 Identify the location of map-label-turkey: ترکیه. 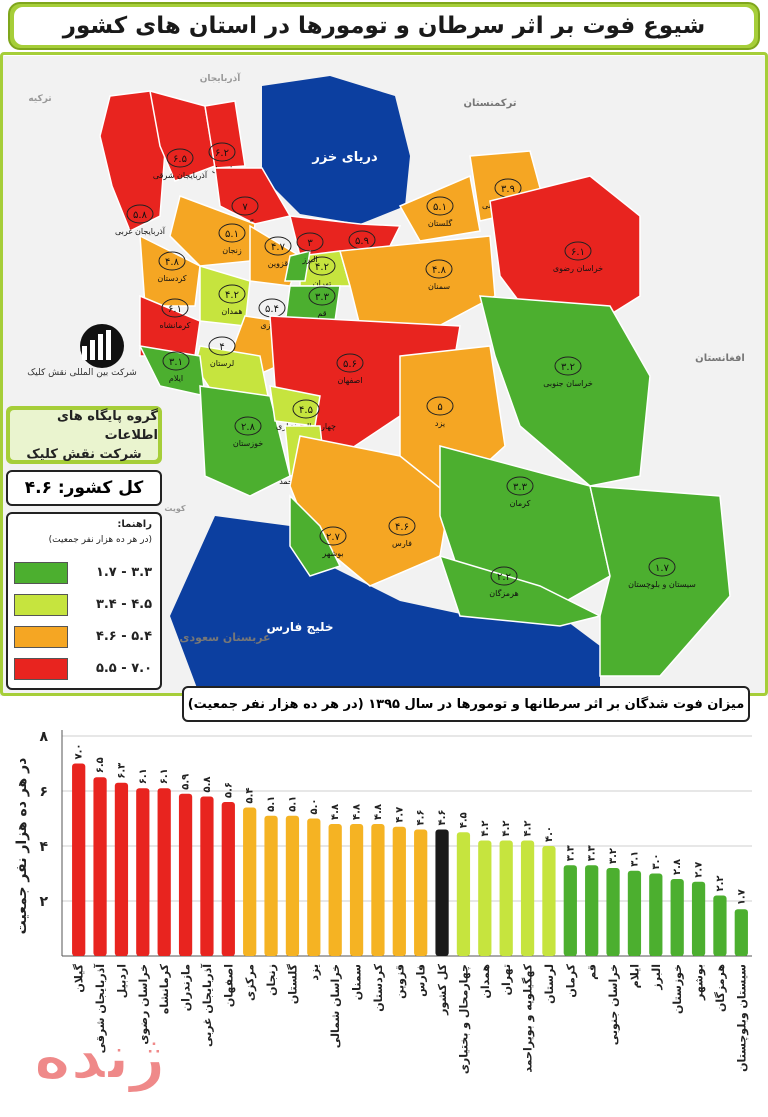
(39, 99).